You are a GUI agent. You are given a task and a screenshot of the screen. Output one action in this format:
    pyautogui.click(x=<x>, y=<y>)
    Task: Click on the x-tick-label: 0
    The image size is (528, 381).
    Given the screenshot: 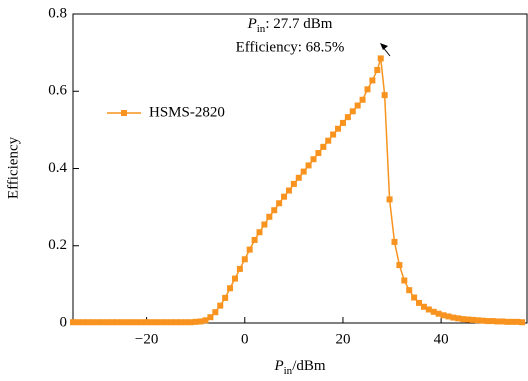 What is the action you would take?
    pyautogui.click(x=245, y=339)
    